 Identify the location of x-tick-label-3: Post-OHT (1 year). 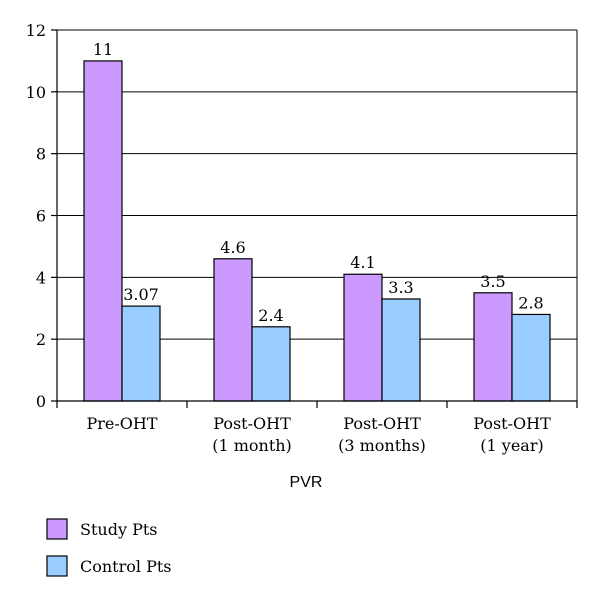
(512, 434).